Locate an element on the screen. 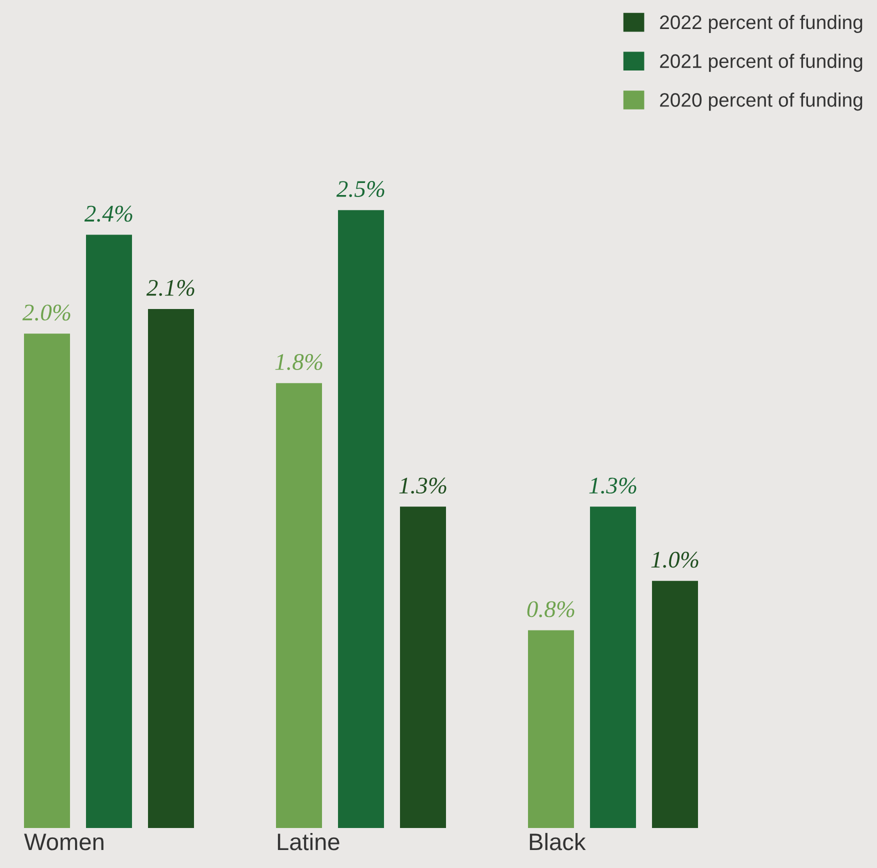 The height and width of the screenshot is (868, 877). legend-label: 2020 percent of funding is located at coordinates (761, 101).